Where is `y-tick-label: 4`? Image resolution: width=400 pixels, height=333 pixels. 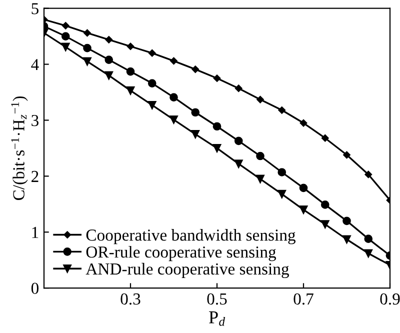 y-tick-label: 4 is located at coordinates (35, 64).